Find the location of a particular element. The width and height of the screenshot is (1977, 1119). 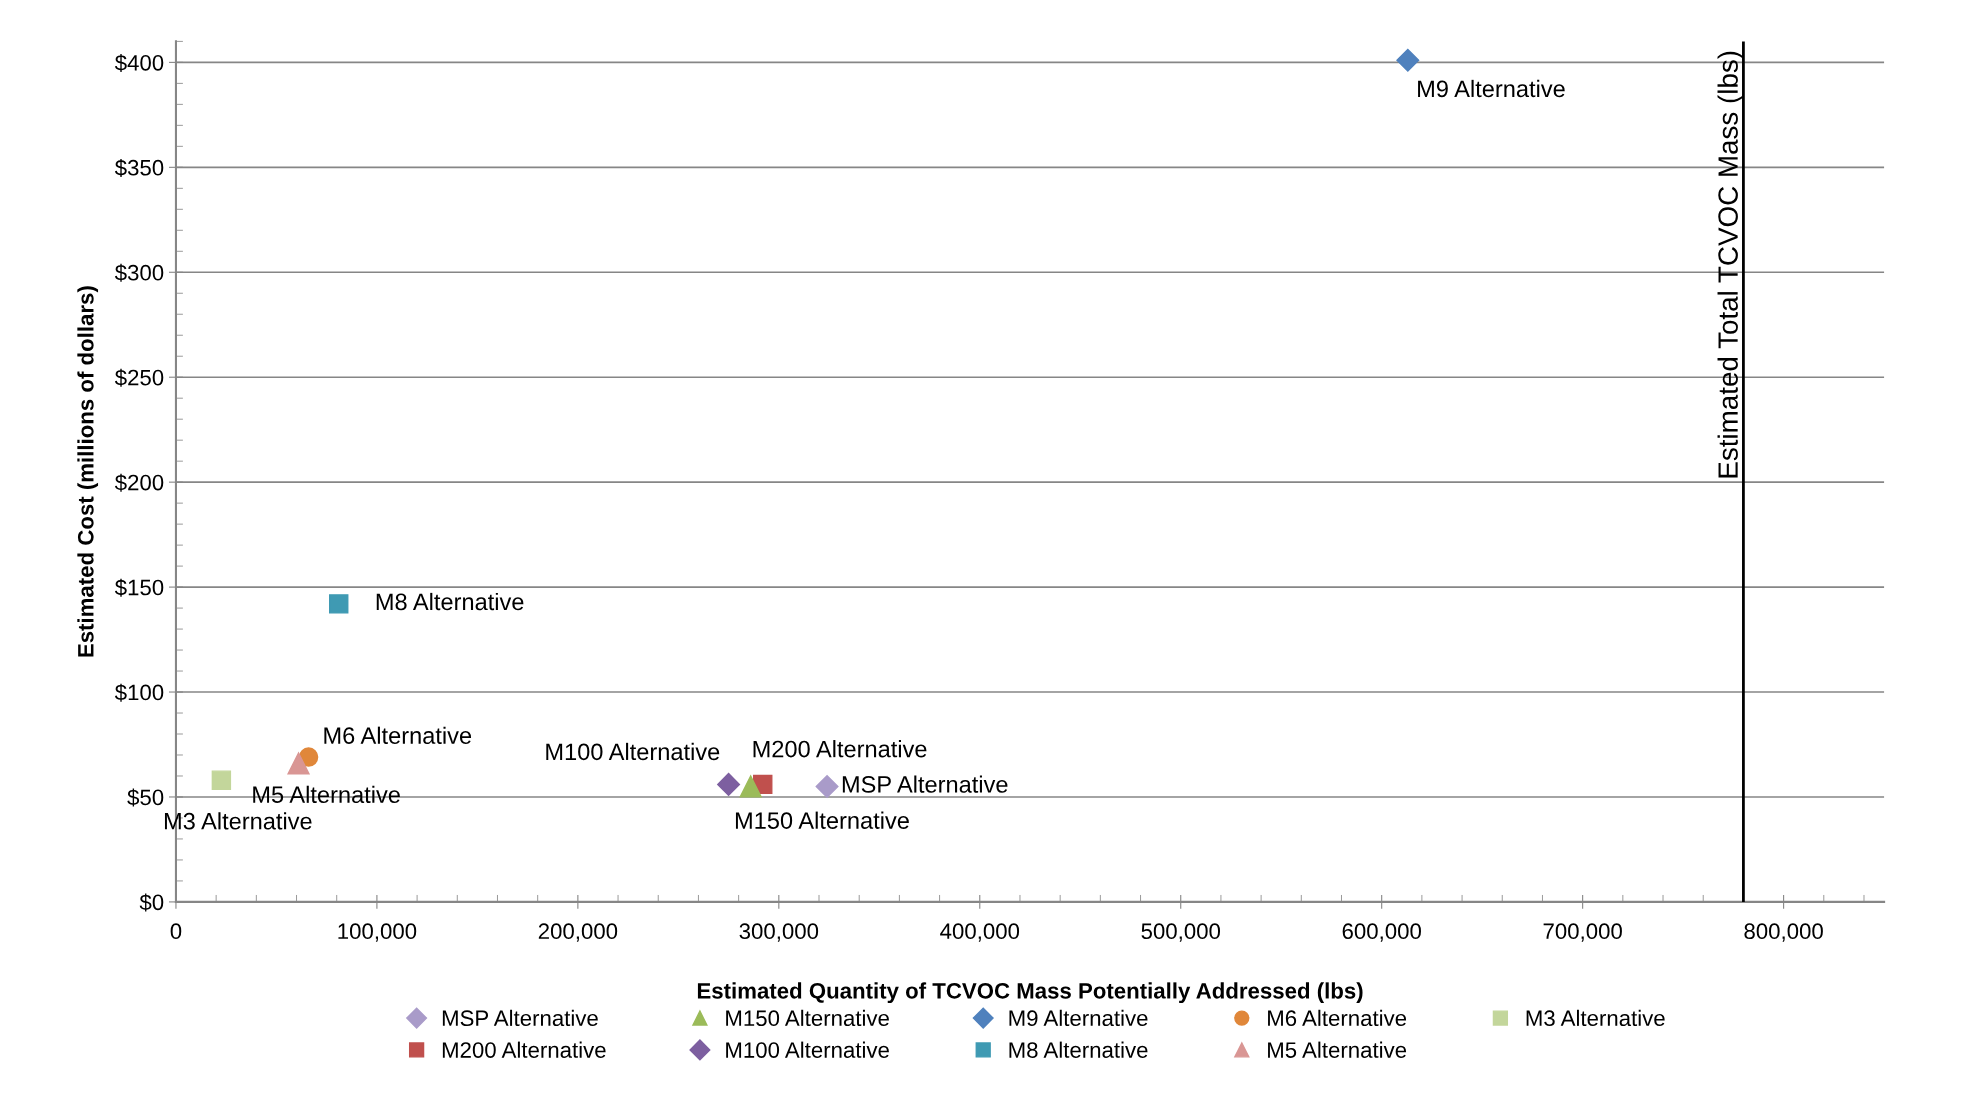

y-axis-title: Estimated Cost (millions of dollars) is located at coordinates (88, 471).